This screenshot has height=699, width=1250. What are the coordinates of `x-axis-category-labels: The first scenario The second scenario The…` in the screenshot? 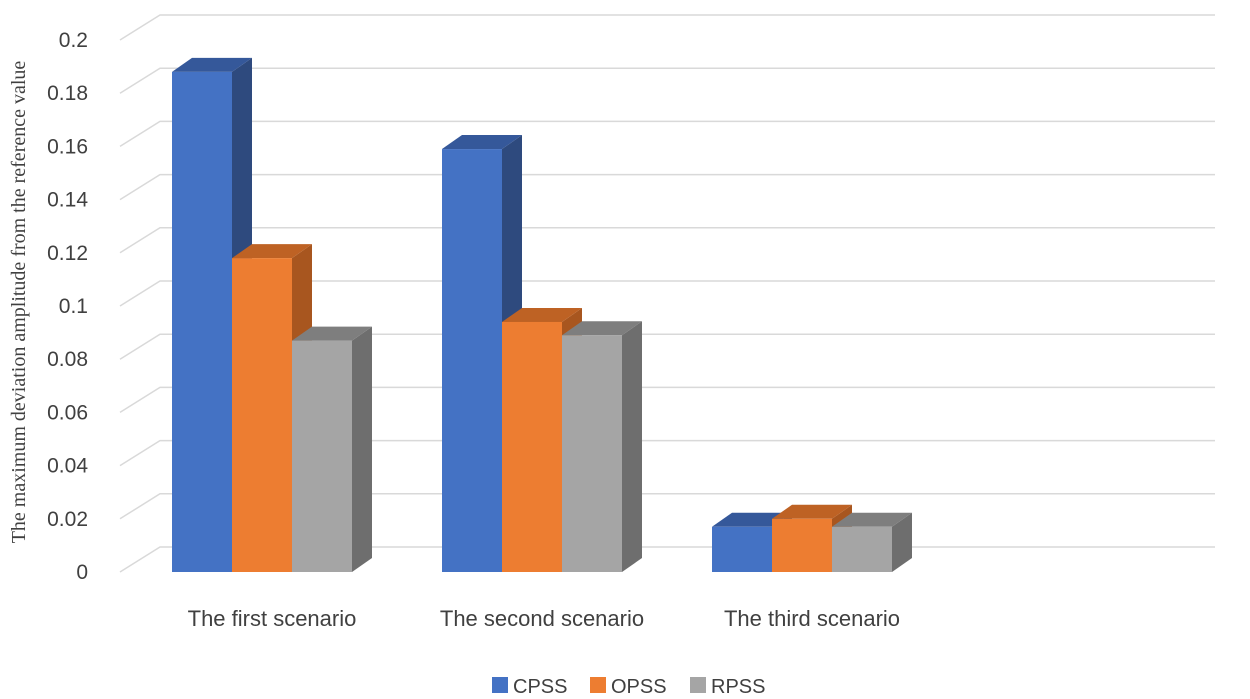 It's located at (544, 618).